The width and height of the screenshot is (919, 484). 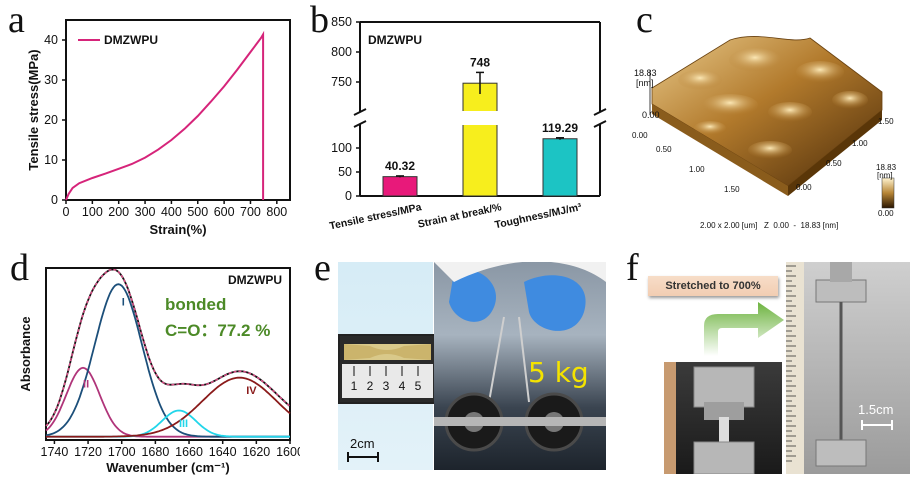 I want to click on x-tick-label-a: 0, so click(x=66, y=212).